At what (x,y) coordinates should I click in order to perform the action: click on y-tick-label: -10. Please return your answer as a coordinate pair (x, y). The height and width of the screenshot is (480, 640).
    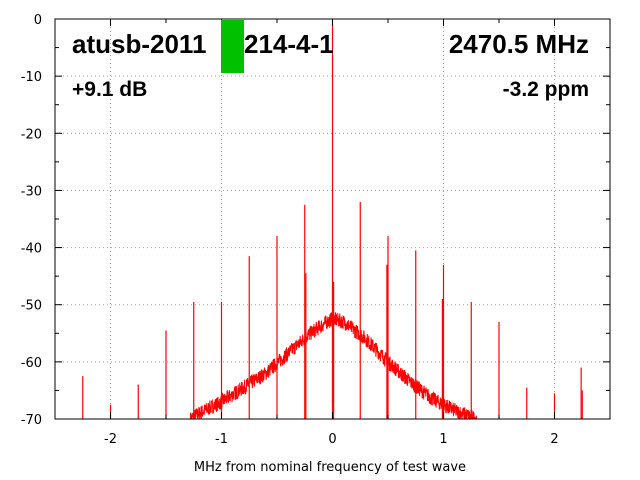
    Looking at the image, I should click on (31, 77).